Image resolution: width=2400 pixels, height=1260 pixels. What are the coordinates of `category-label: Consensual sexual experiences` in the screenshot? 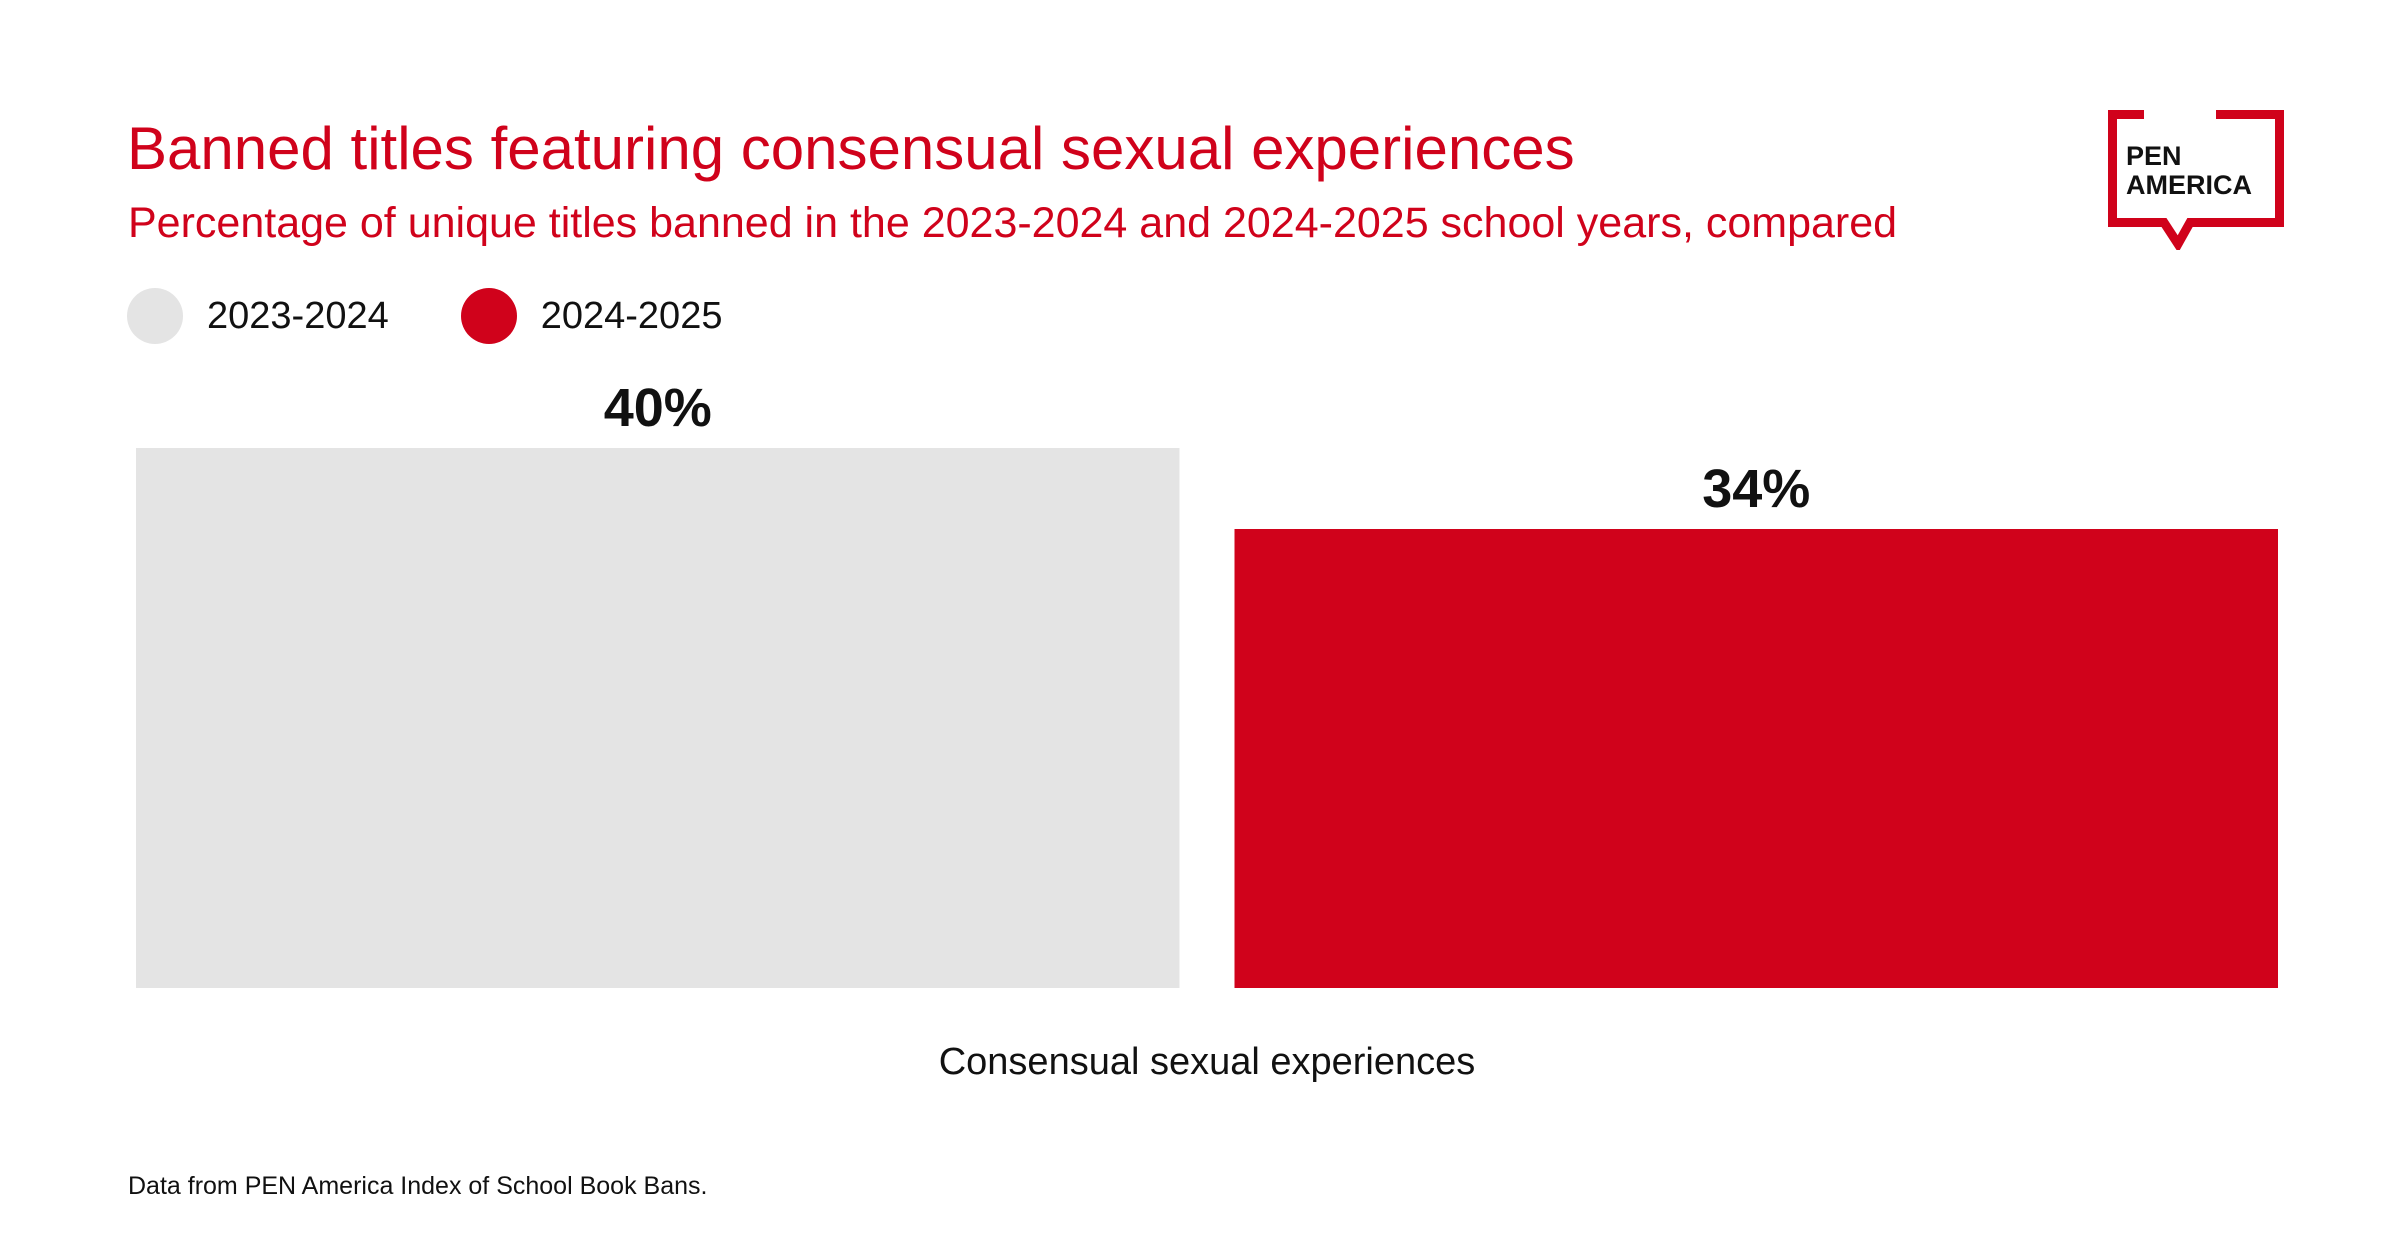 It's located at (1207, 1062).